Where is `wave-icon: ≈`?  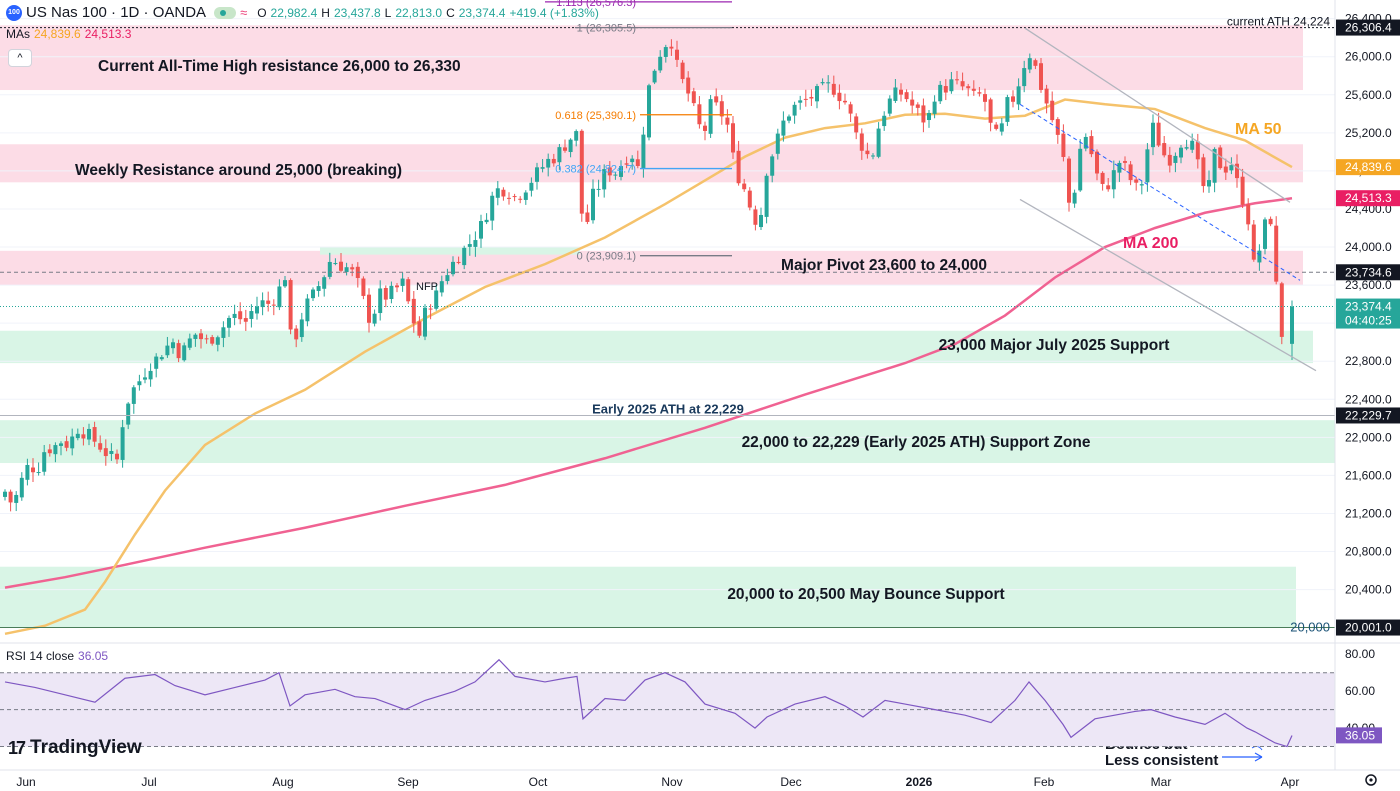 wave-icon: ≈ is located at coordinates (244, 12).